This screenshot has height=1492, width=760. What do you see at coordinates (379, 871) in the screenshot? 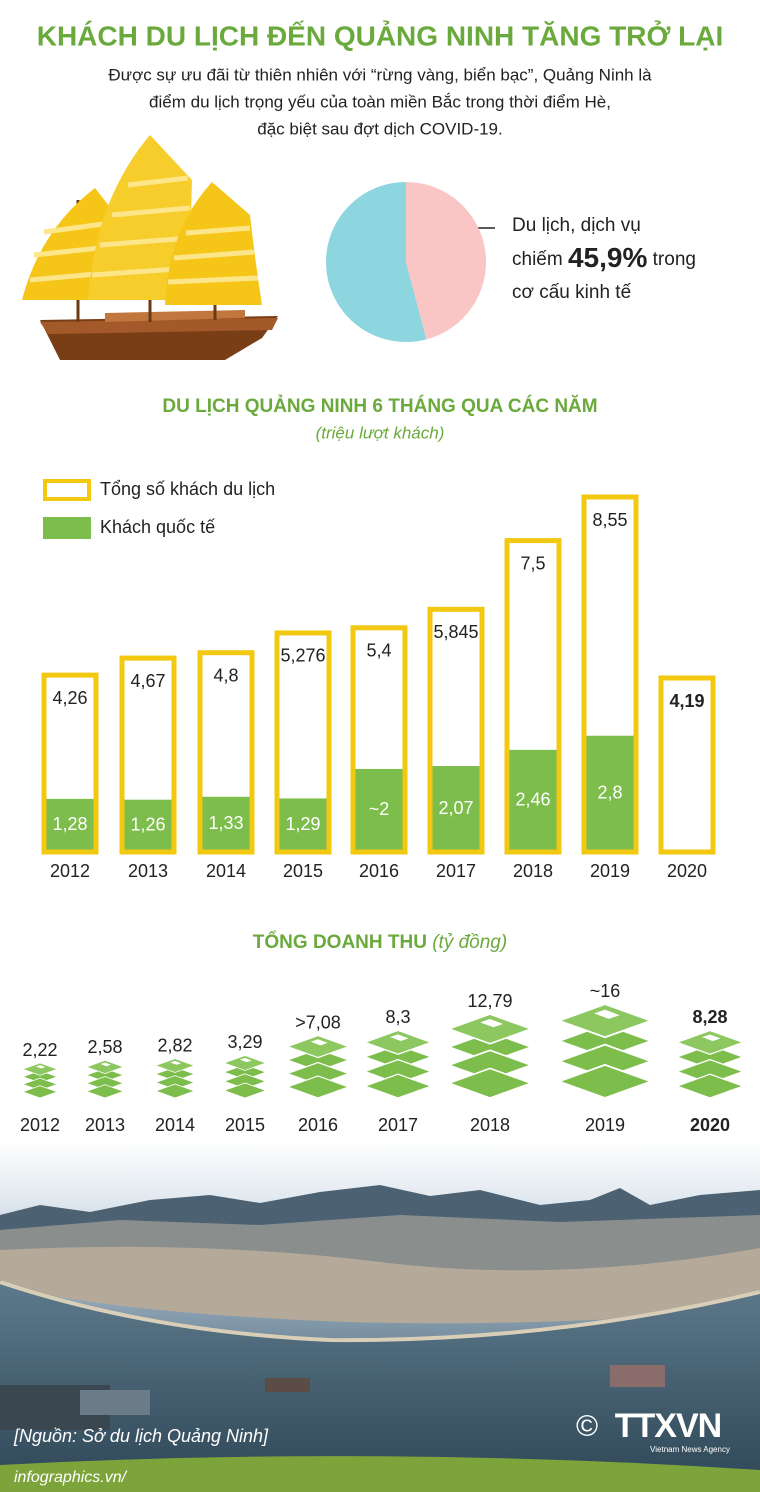
I see `x-tick-label: 2016` at bounding box center [379, 871].